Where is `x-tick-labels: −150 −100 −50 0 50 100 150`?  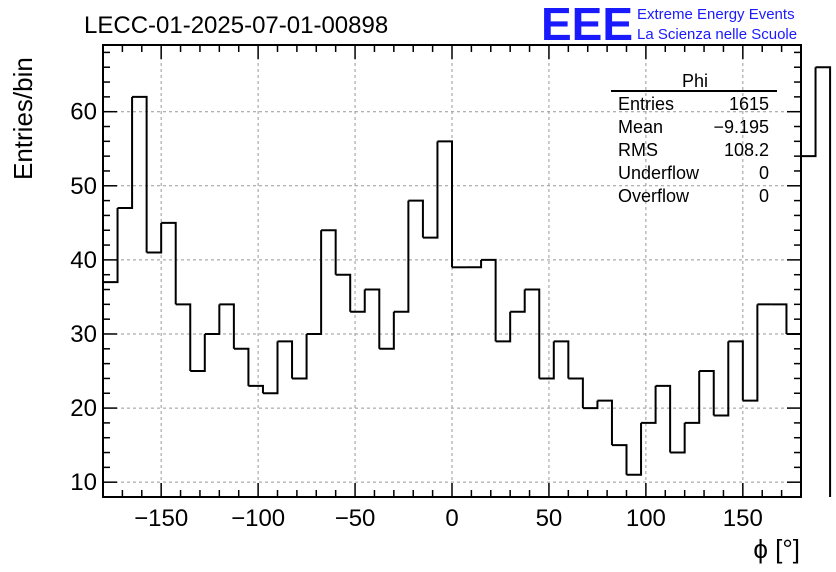
x-tick-labels: −150 −100 −50 0 50 100 150 is located at coordinates (448, 518).